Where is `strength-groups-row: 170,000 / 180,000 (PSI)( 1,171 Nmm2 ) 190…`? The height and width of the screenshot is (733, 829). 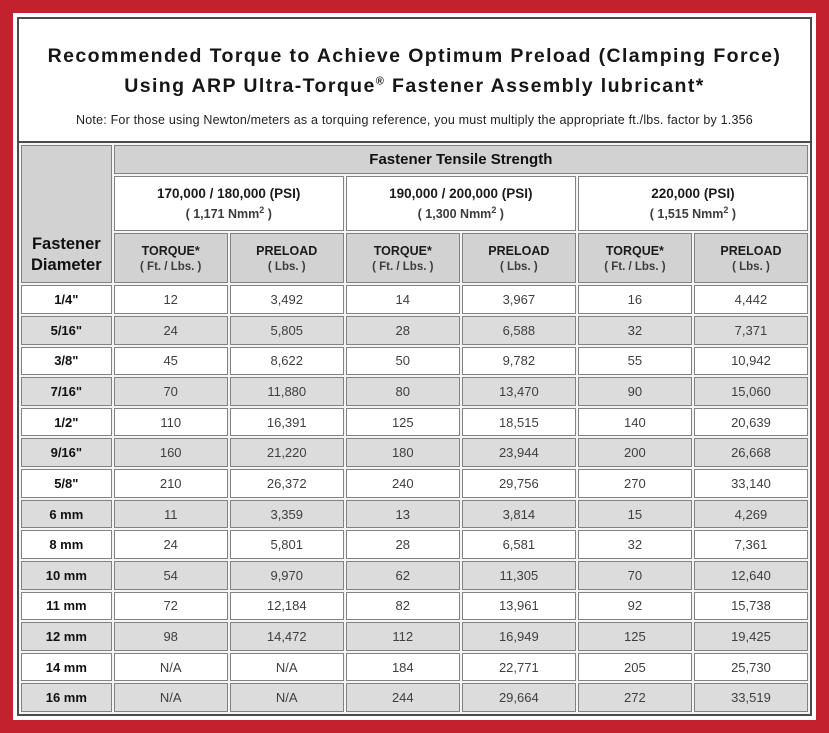 strength-groups-row: 170,000 / 180,000 (PSI)( 1,171 Nmm2 ) 190… is located at coordinates (414, 204).